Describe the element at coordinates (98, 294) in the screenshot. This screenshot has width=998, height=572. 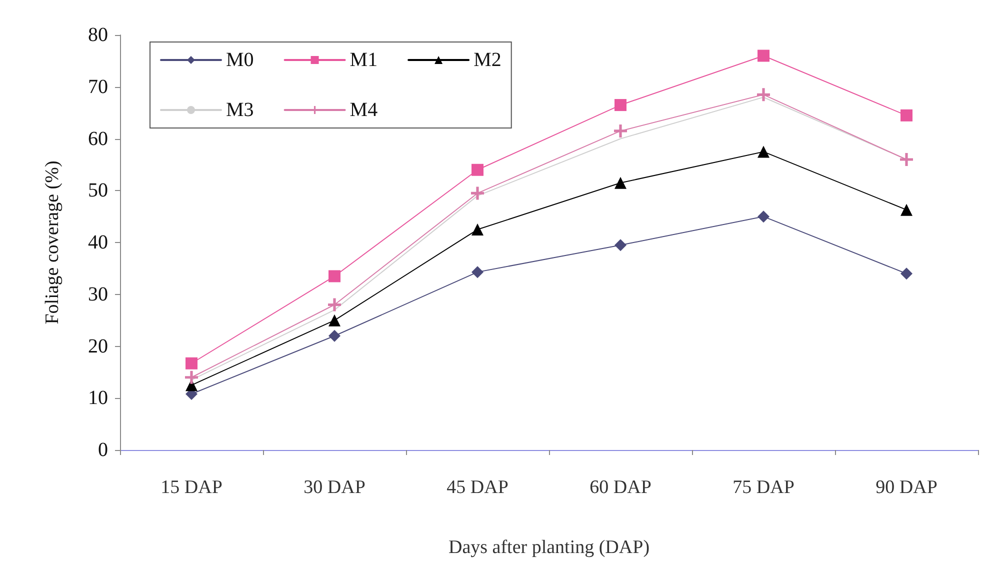
I see `y-tick-label: 30` at that location.